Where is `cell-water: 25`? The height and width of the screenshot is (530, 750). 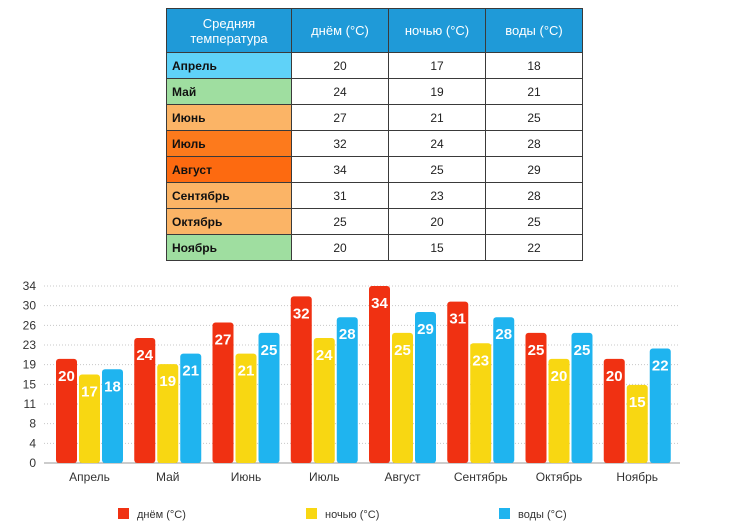 cell-water: 25 is located at coordinates (534, 117).